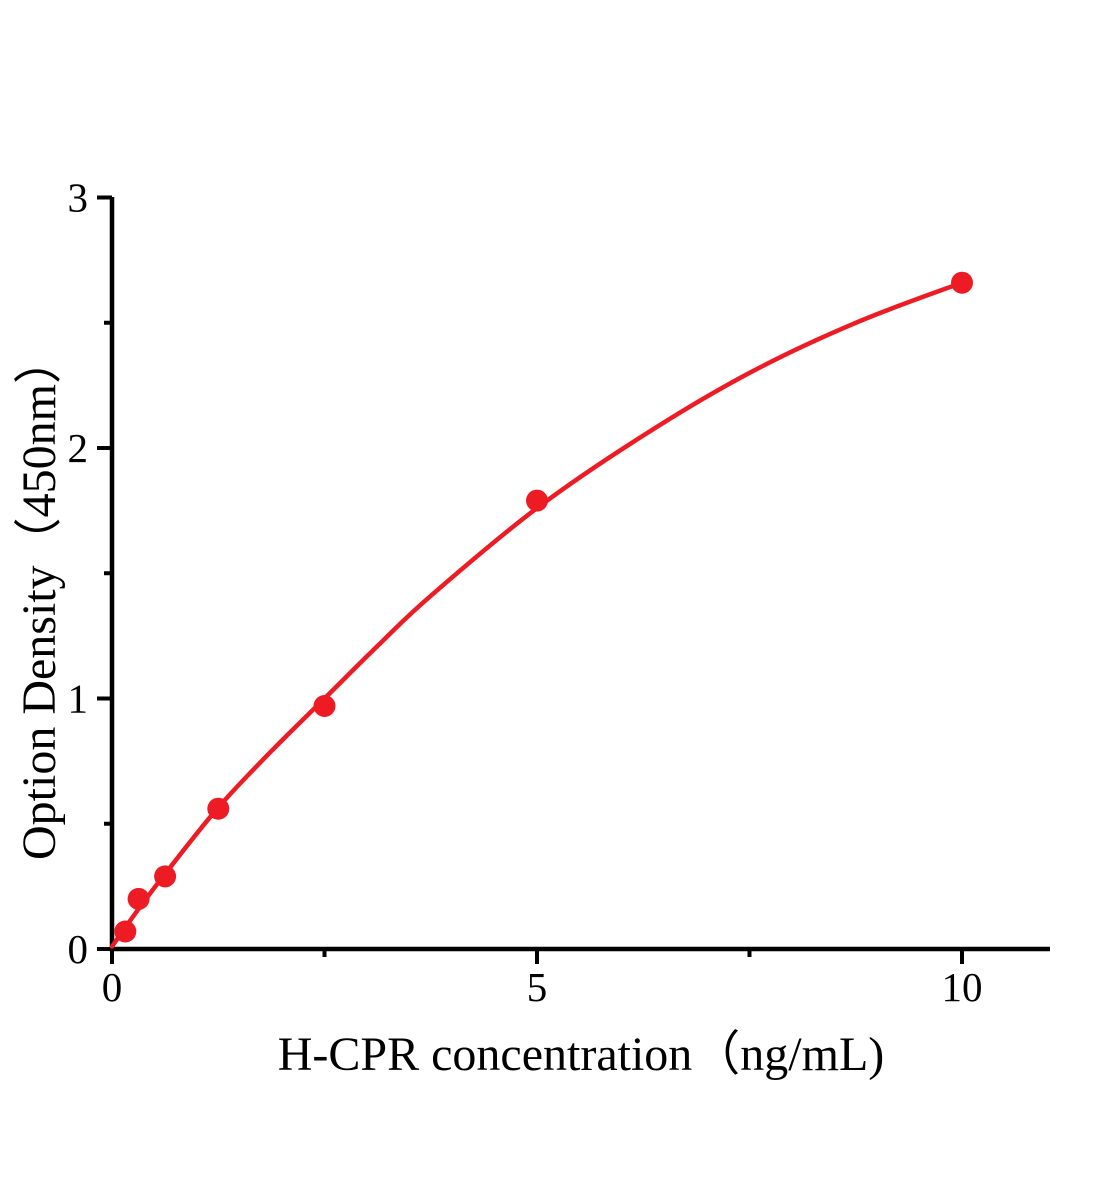 The width and height of the screenshot is (1104, 1200). I want to click on y-tick-label: 1, so click(78, 699).